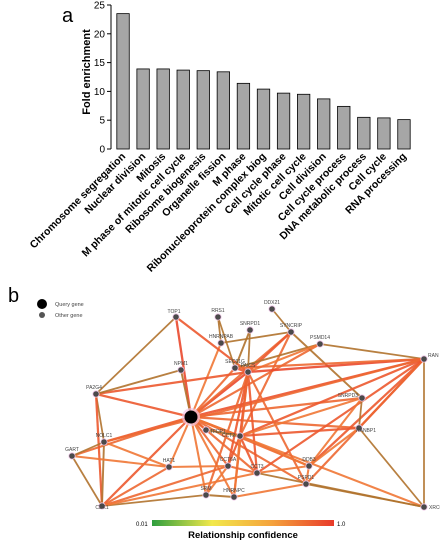 The width and height of the screenshot is (440, 550). Describe the element at coordinates (78, 201) in the screenshot. I see `category-label: Chromosome segregation` at that location.